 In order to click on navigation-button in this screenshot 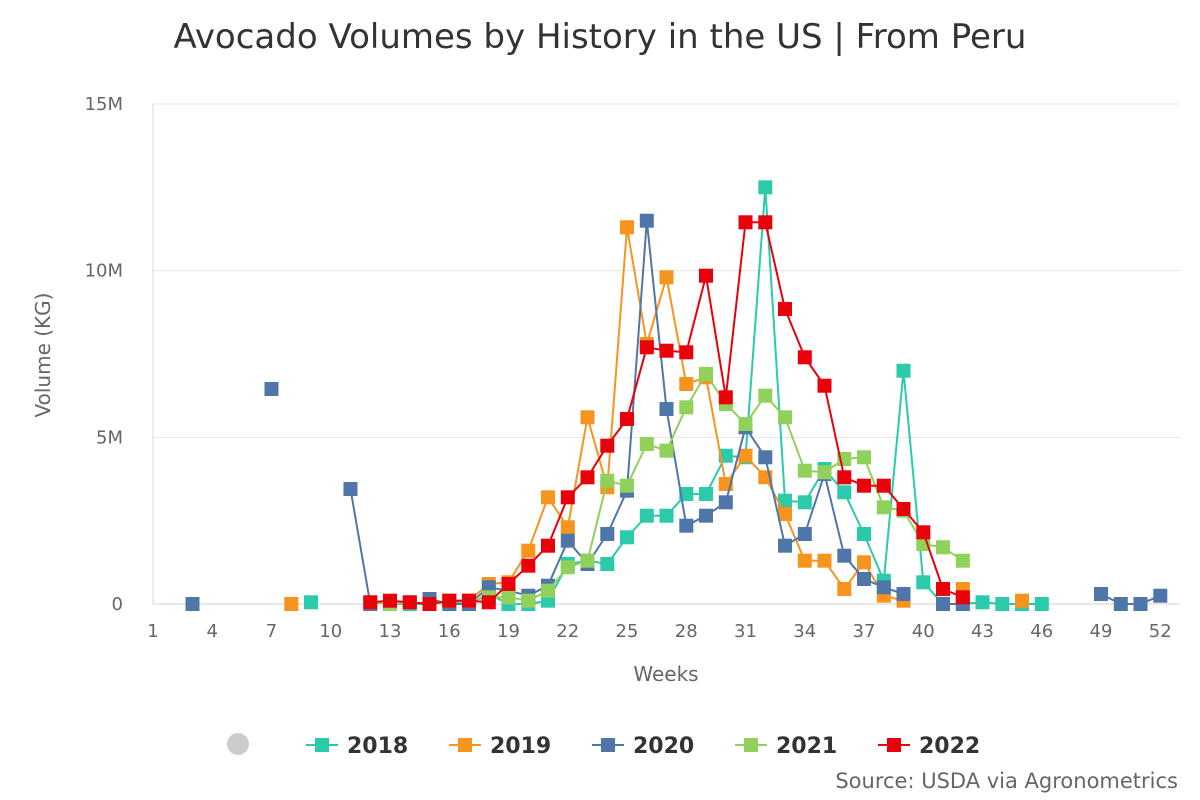, I will do `click(238, 744)`.